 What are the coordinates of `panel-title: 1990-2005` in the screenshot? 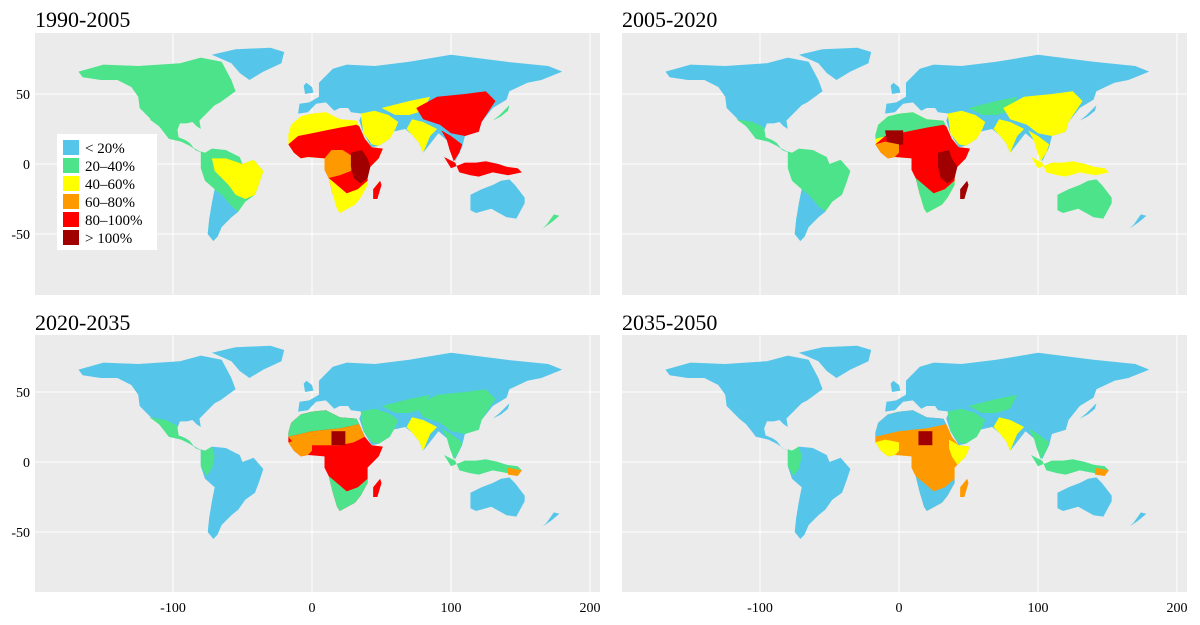 It's located at (82, 19).